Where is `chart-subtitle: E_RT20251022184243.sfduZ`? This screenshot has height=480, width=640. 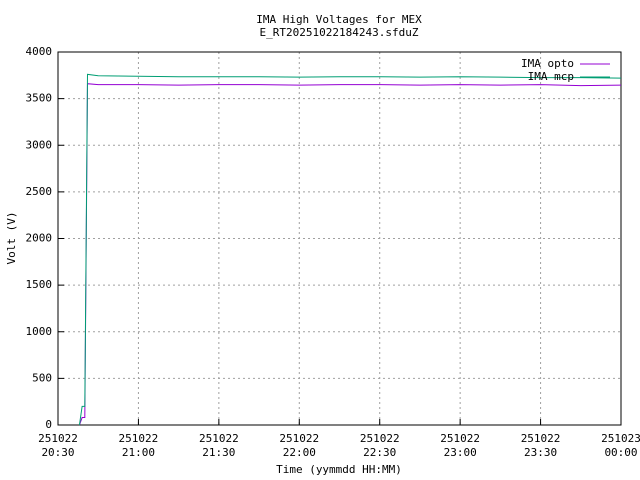
chart-subtitle: E_RT20251022184243.sfduZ is located at coordinates (339, 32).